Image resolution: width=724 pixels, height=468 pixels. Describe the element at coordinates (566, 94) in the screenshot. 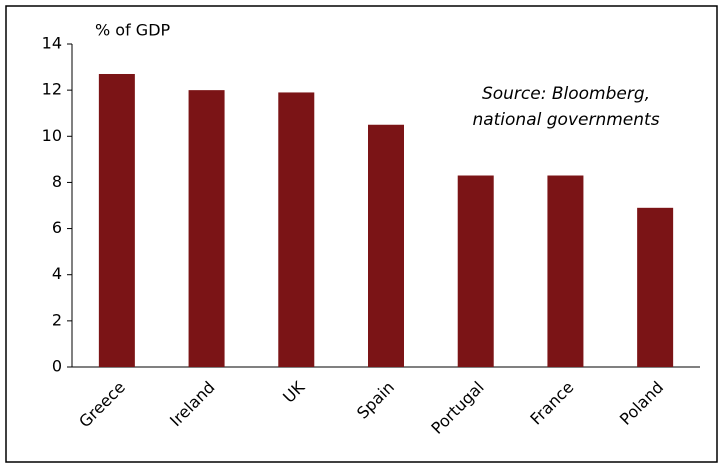

I see `annotation: Source: Bloomberg,` at that location.